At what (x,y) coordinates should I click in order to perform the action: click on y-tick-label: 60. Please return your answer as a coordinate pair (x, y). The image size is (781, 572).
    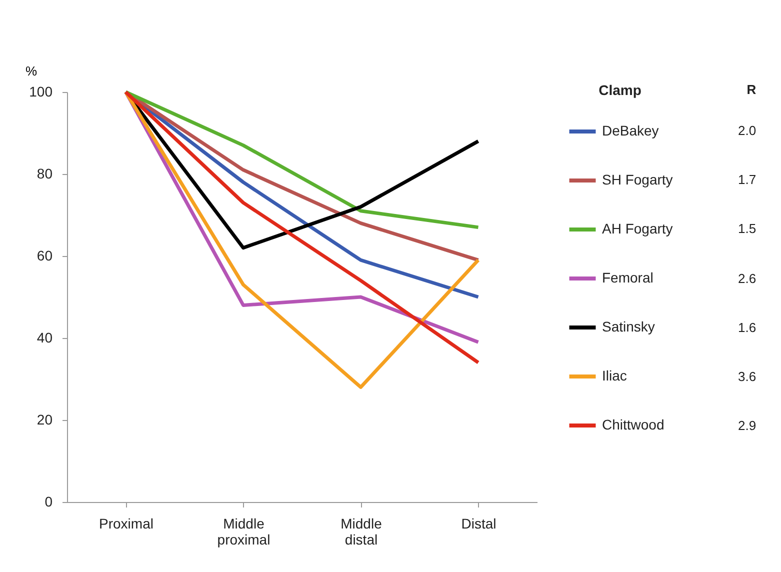
    Looking at the image, I should click on (44, 256).